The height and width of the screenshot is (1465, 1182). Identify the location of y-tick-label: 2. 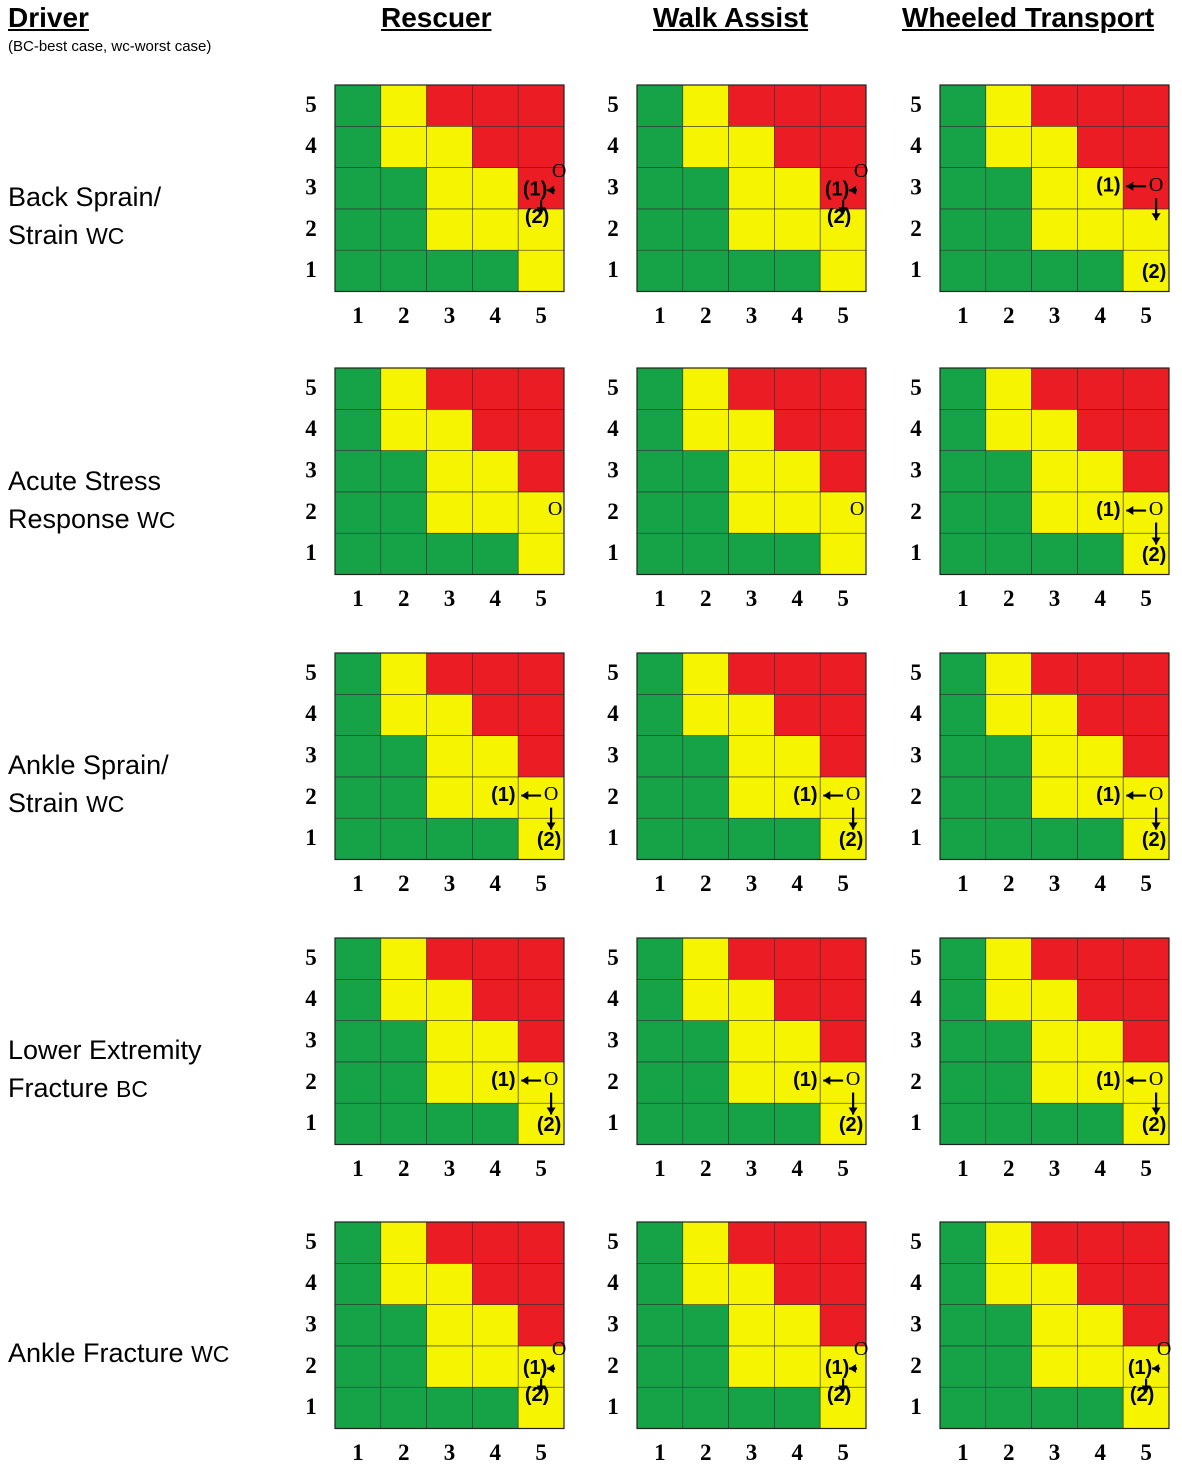
(311, 1081).